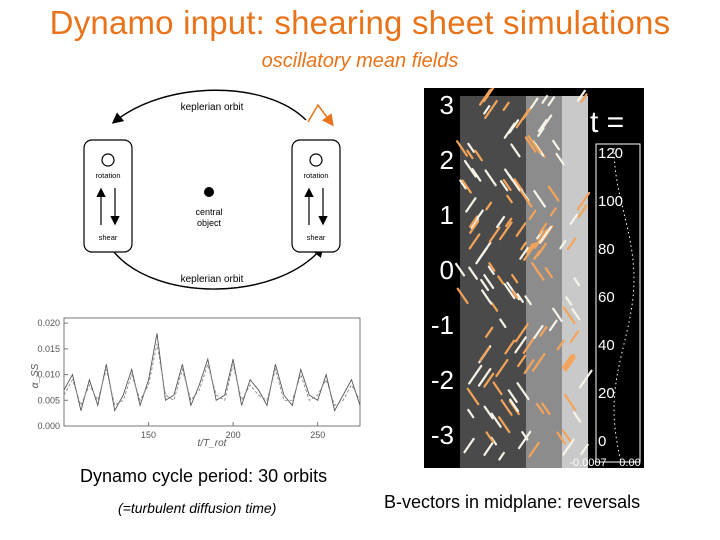 This screenshot has width=720, height=540. I want to click on b-vectors-caption: B-vectors in midplane: reversals, so click(512, 502).